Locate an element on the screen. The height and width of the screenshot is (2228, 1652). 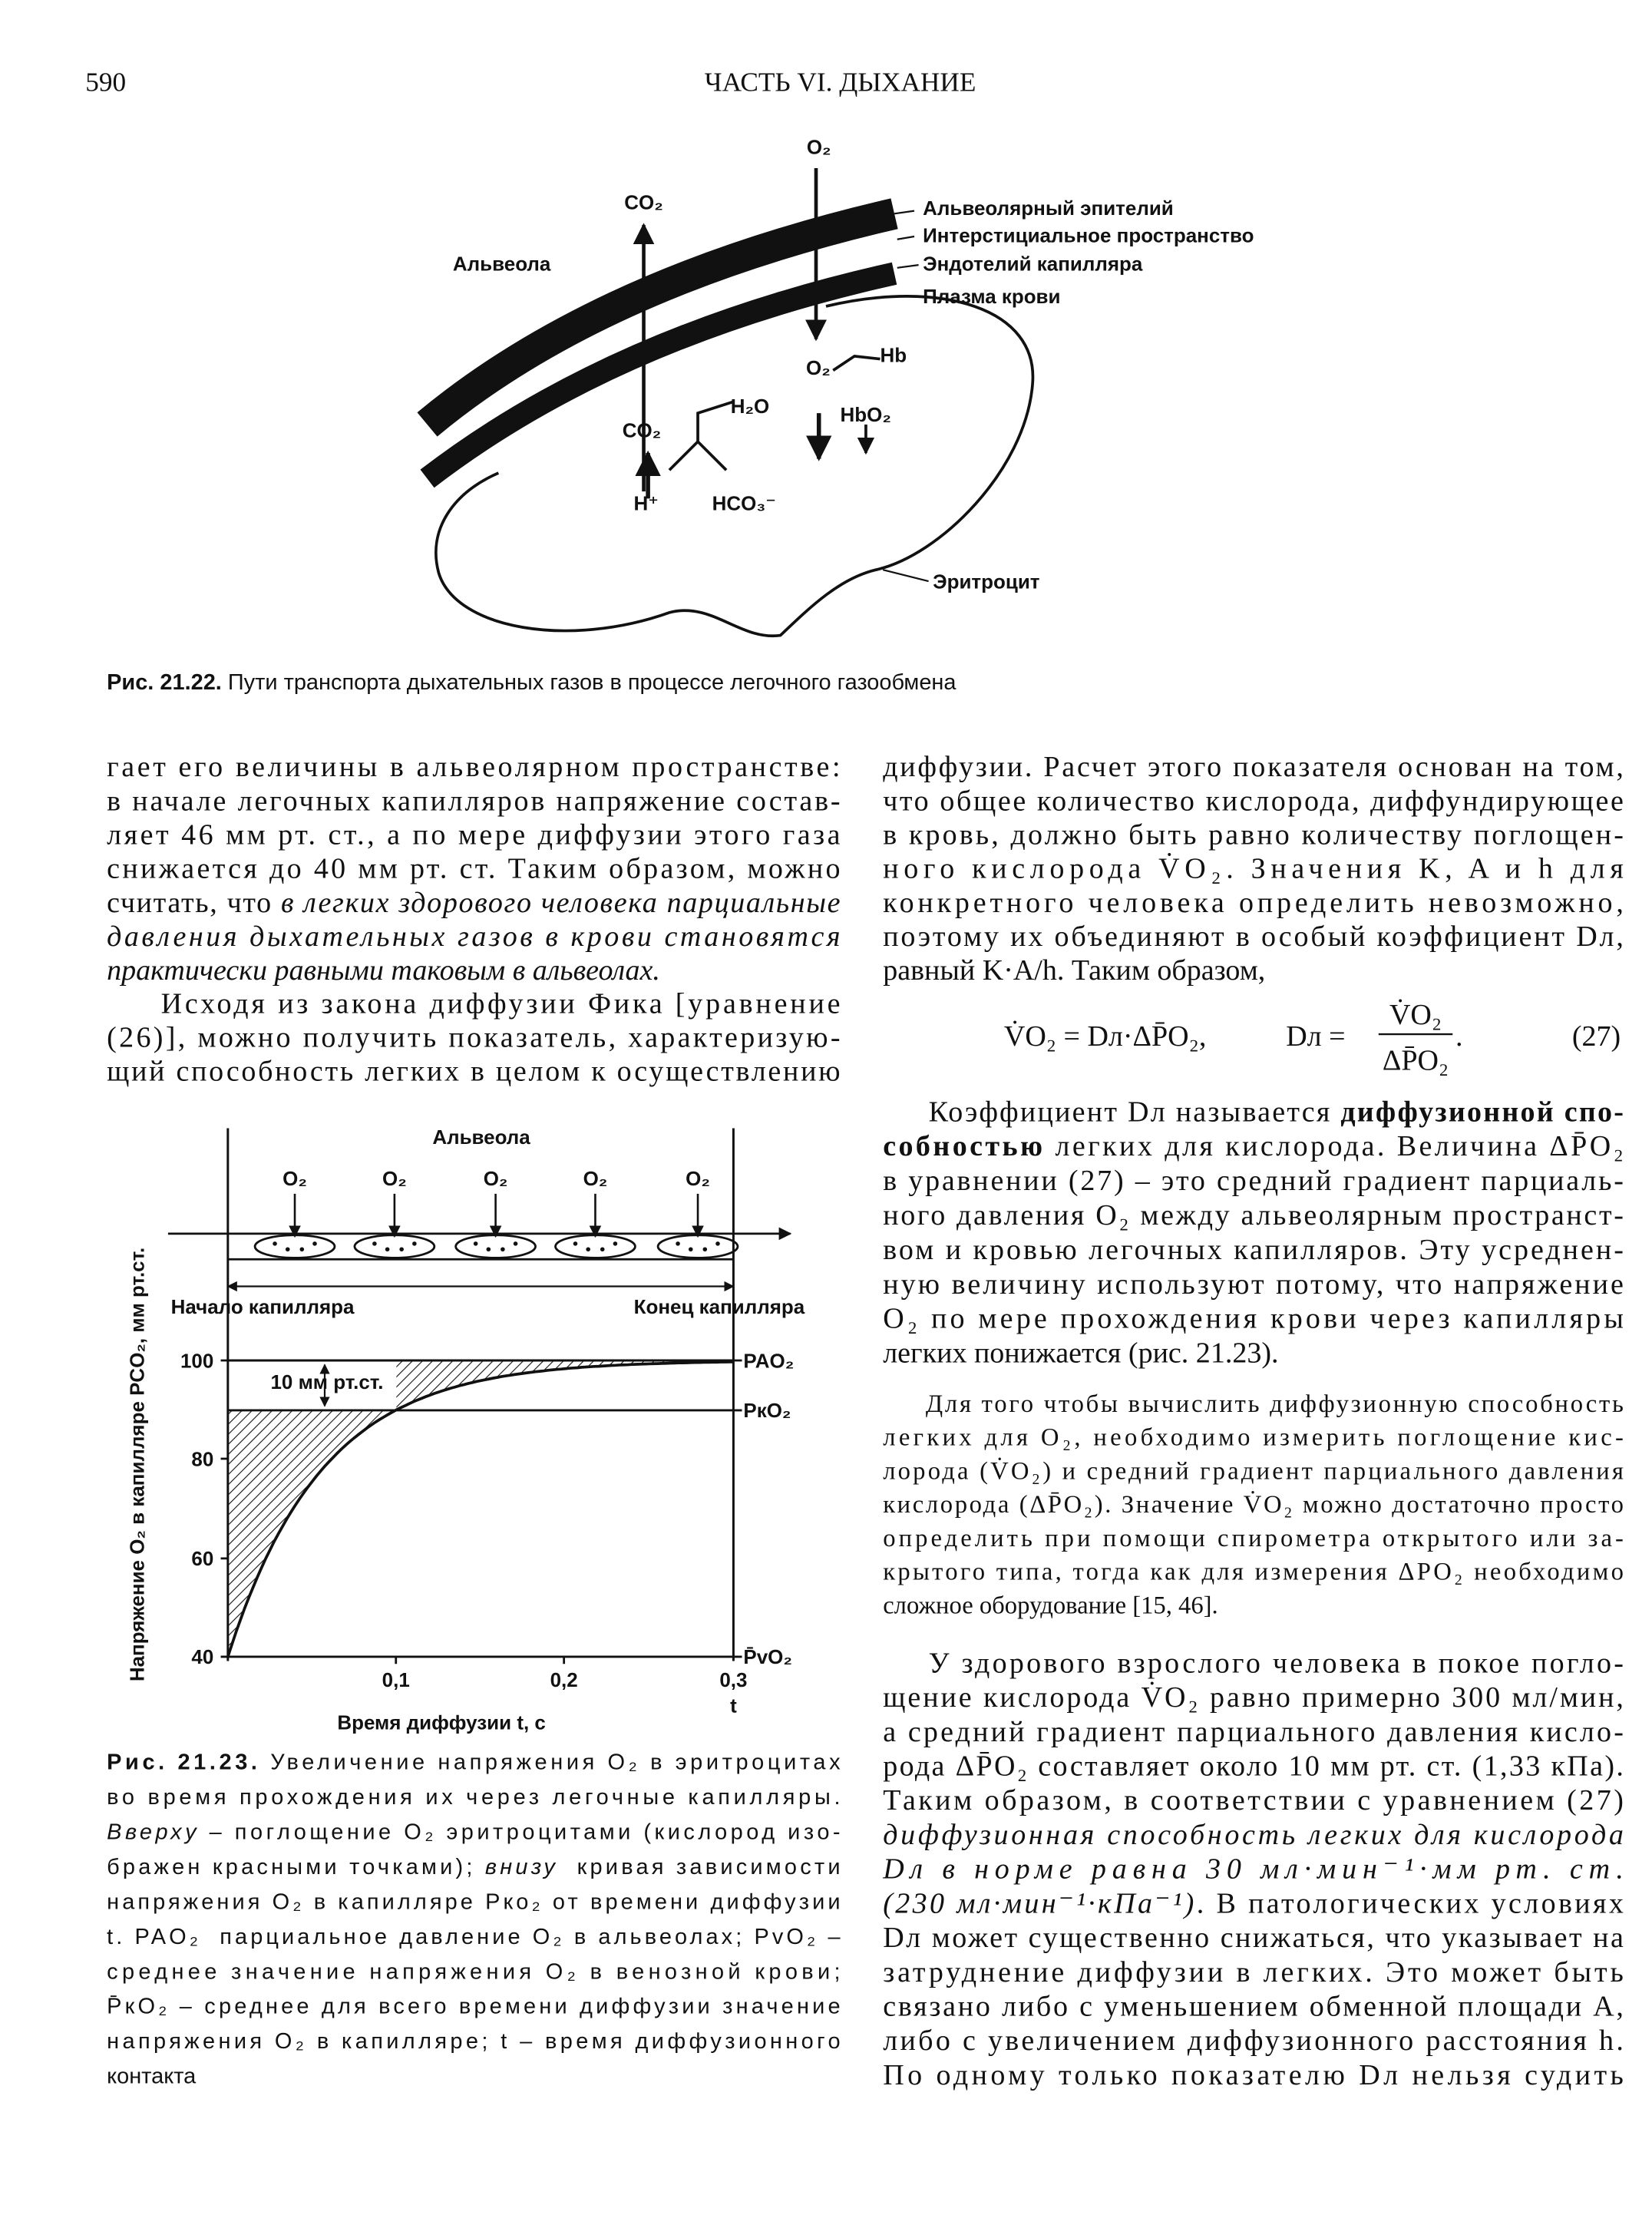
label: CO₂ is located at coordinates (643, 202).